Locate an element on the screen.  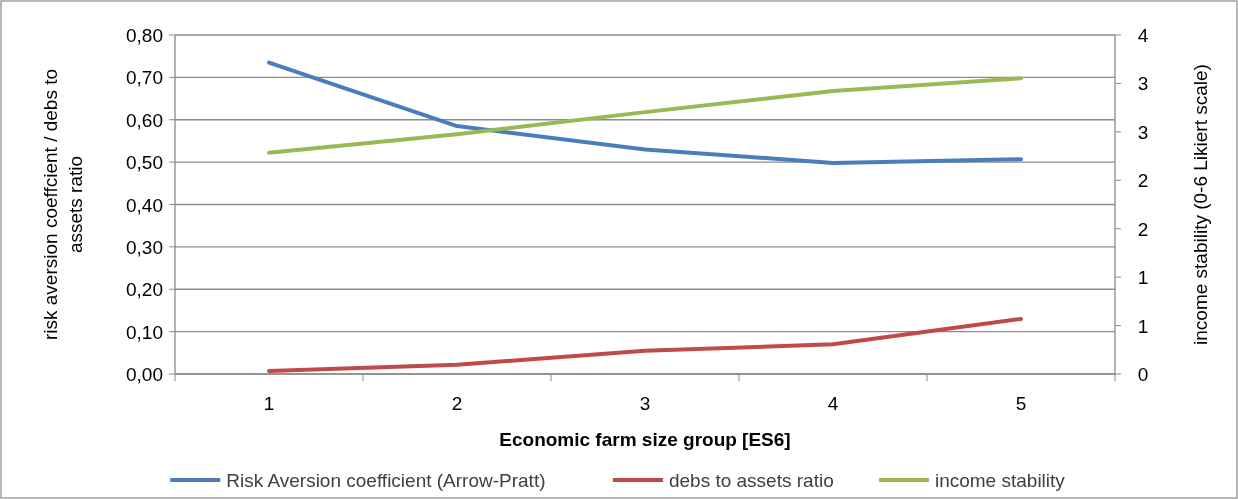
x-tick-label: 1 is located at coordinates (269, 403).